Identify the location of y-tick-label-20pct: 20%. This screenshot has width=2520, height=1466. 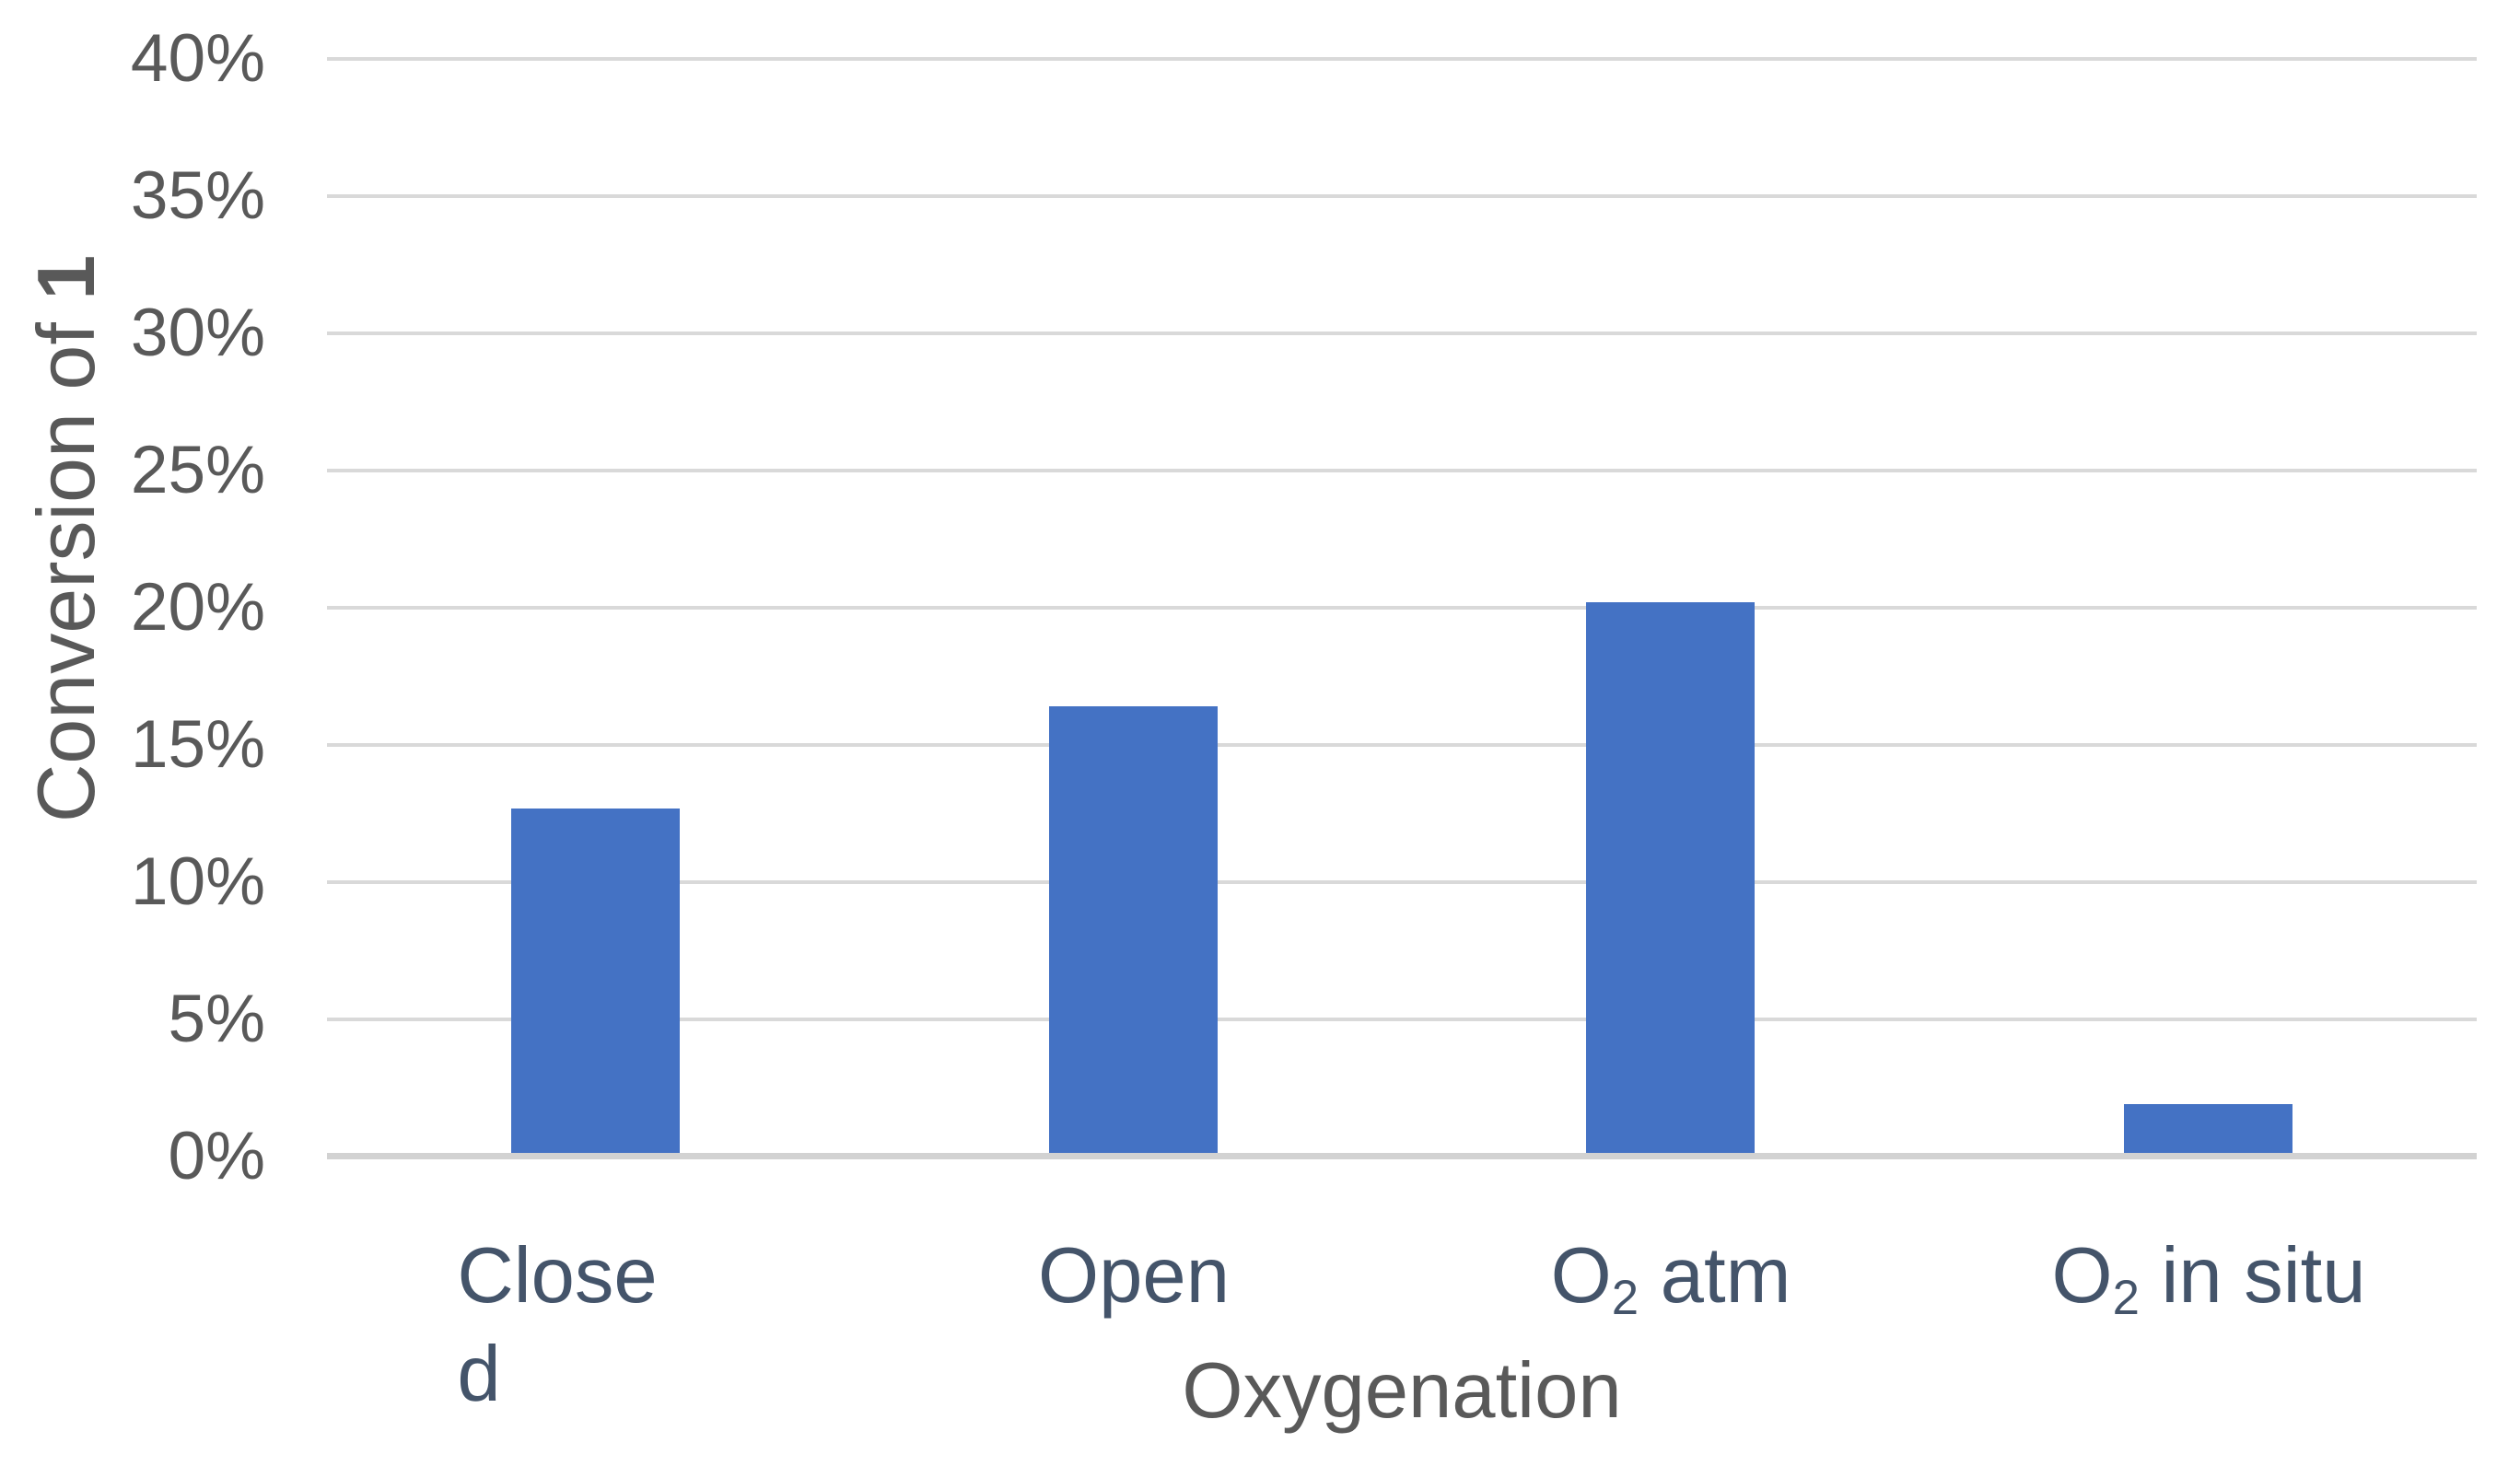
(197, 607).